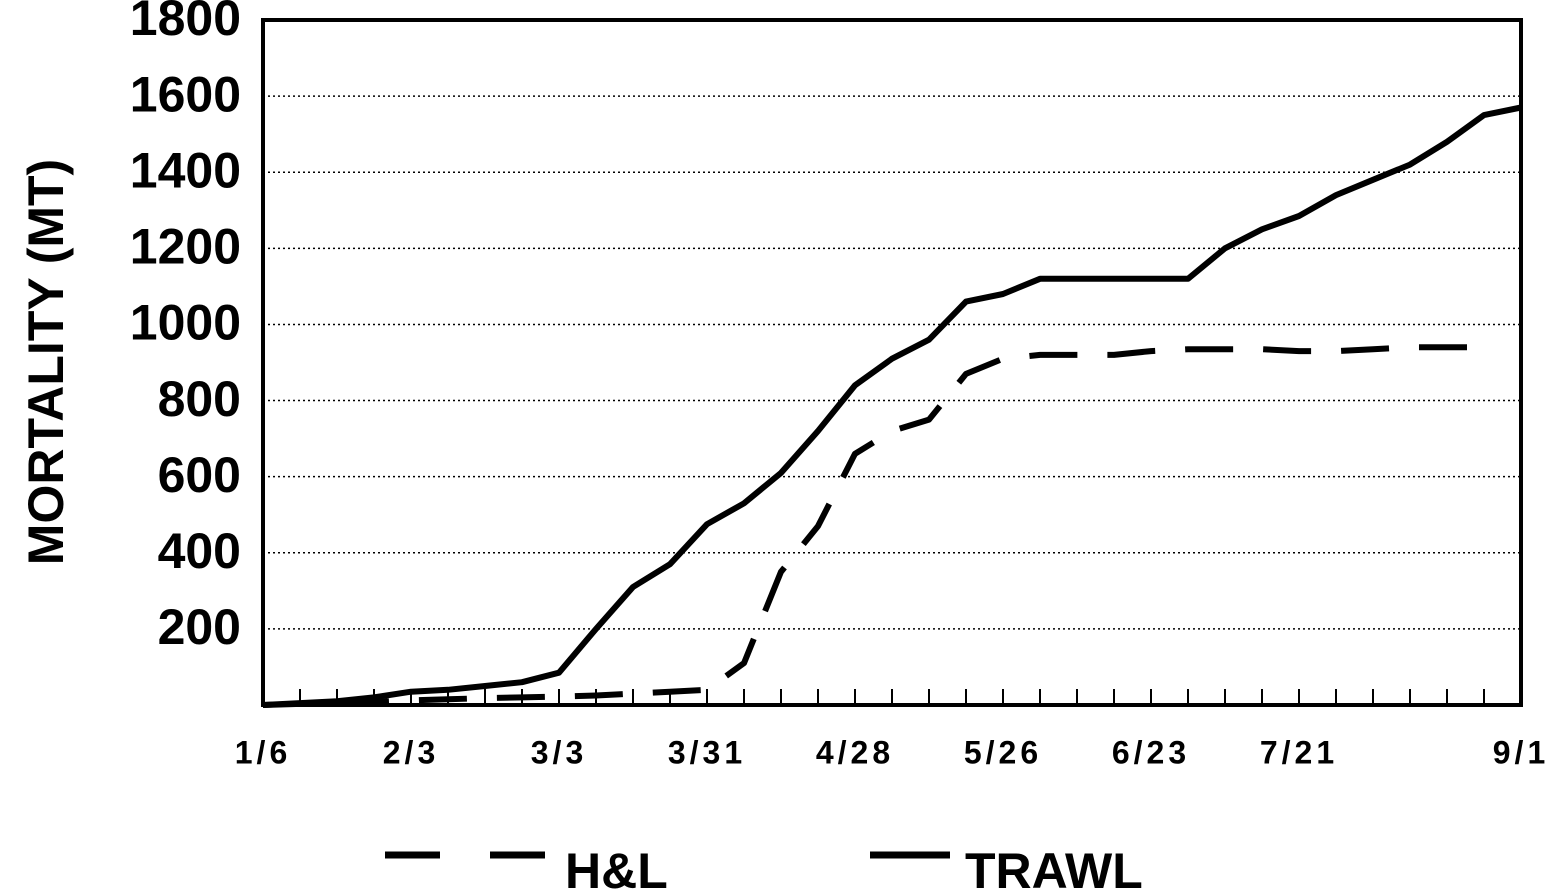 Image resolution: width=1555 pixels, height=895 pixels. Describe the element at coordinates (1151, 752) in the screenshot. I see `x-tick-label: 6/23` at that location.